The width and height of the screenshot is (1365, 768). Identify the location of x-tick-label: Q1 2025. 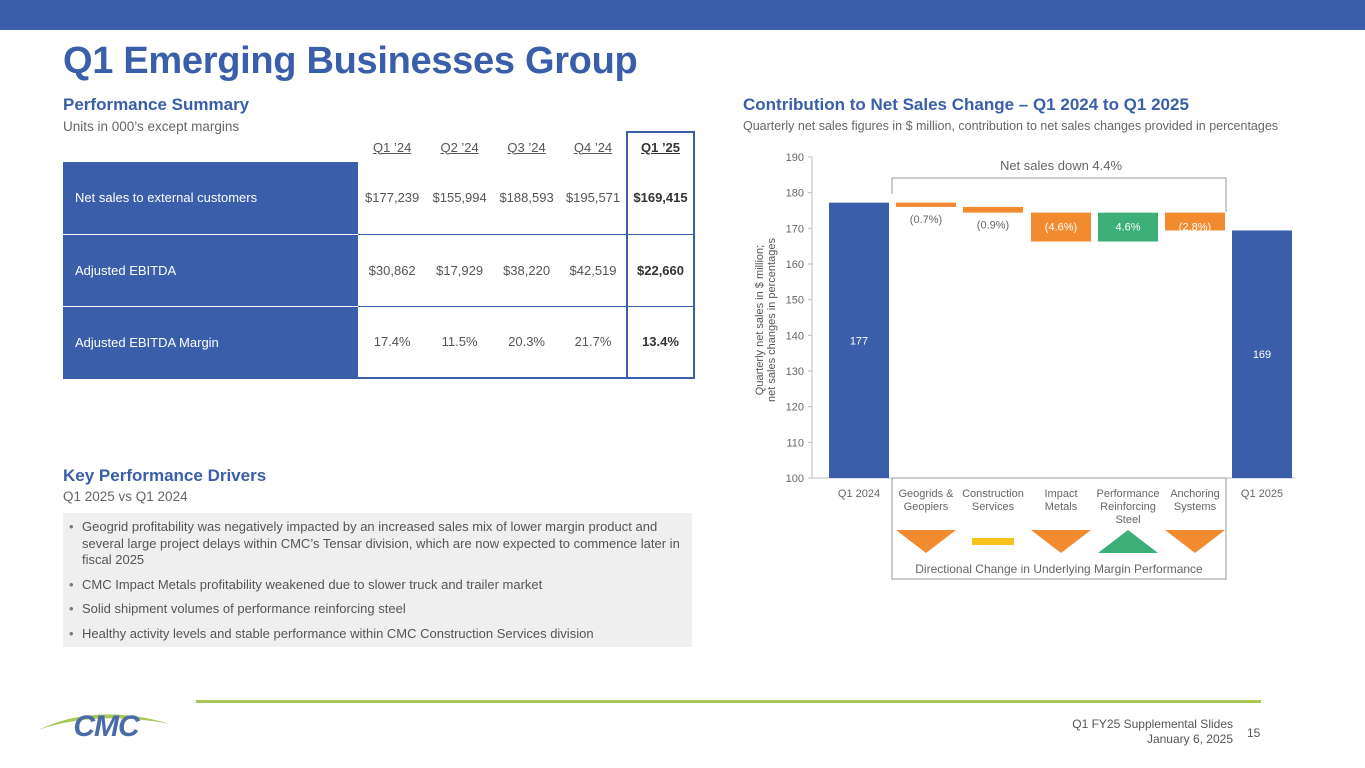
(1262, 494).